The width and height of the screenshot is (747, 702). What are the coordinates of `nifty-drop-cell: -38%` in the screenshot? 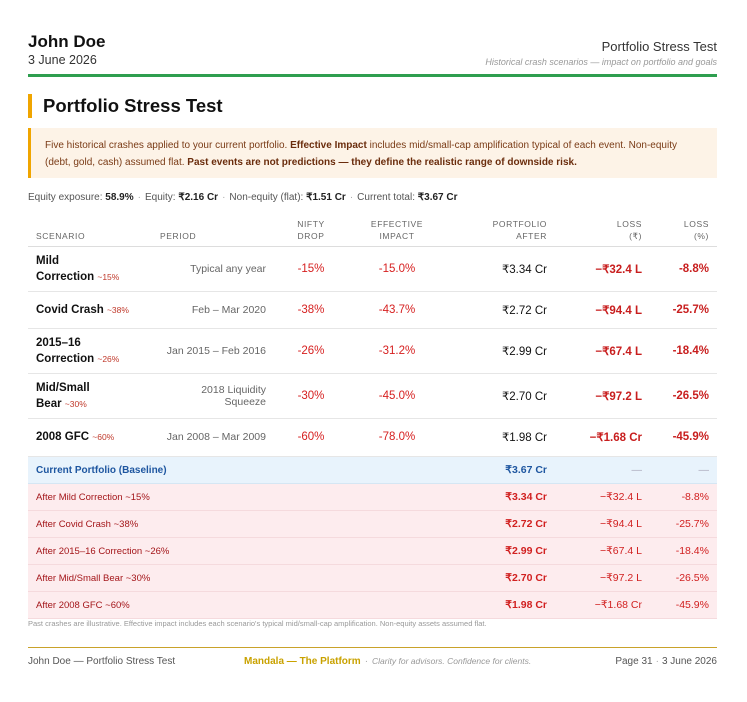 It's located at (311, 310).